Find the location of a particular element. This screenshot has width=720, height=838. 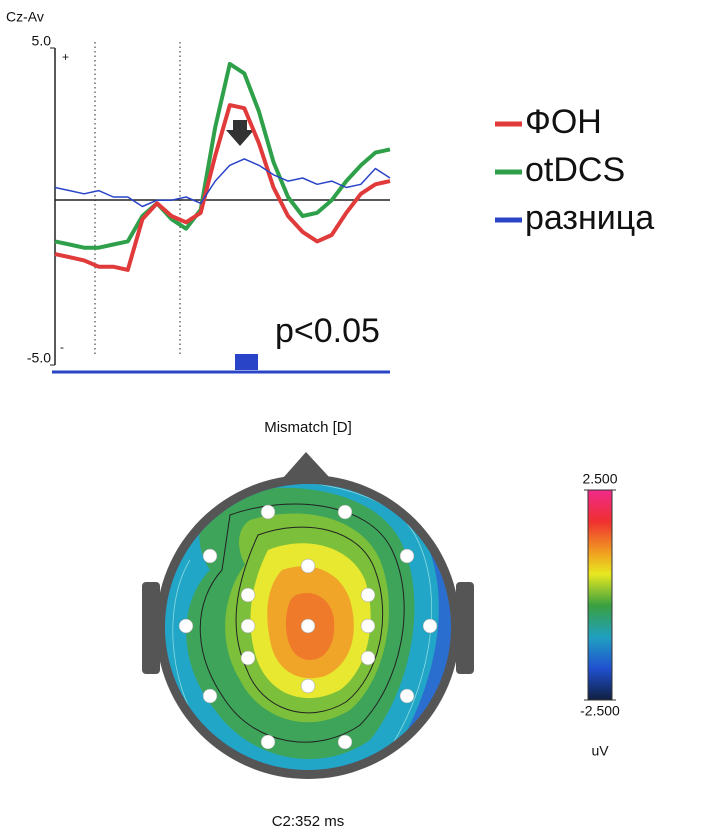

arrow is located at coordinates (240, 133).